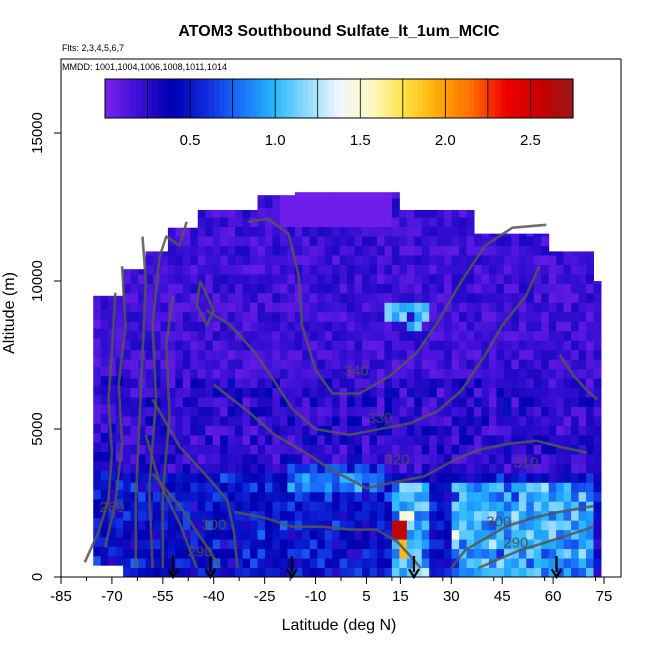  Describe the element at coordinates (141, 402) in the screenshot. I see `isentrope-line` at that location.